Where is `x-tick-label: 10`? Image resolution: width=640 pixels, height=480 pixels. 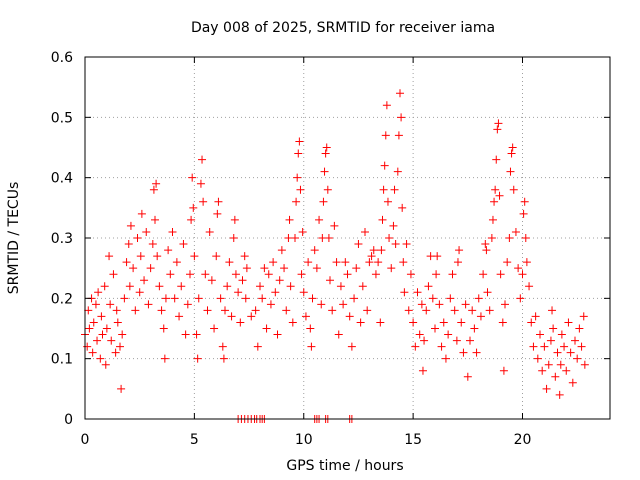 x-tick-label: 10 is located at coordinates (304, 440).